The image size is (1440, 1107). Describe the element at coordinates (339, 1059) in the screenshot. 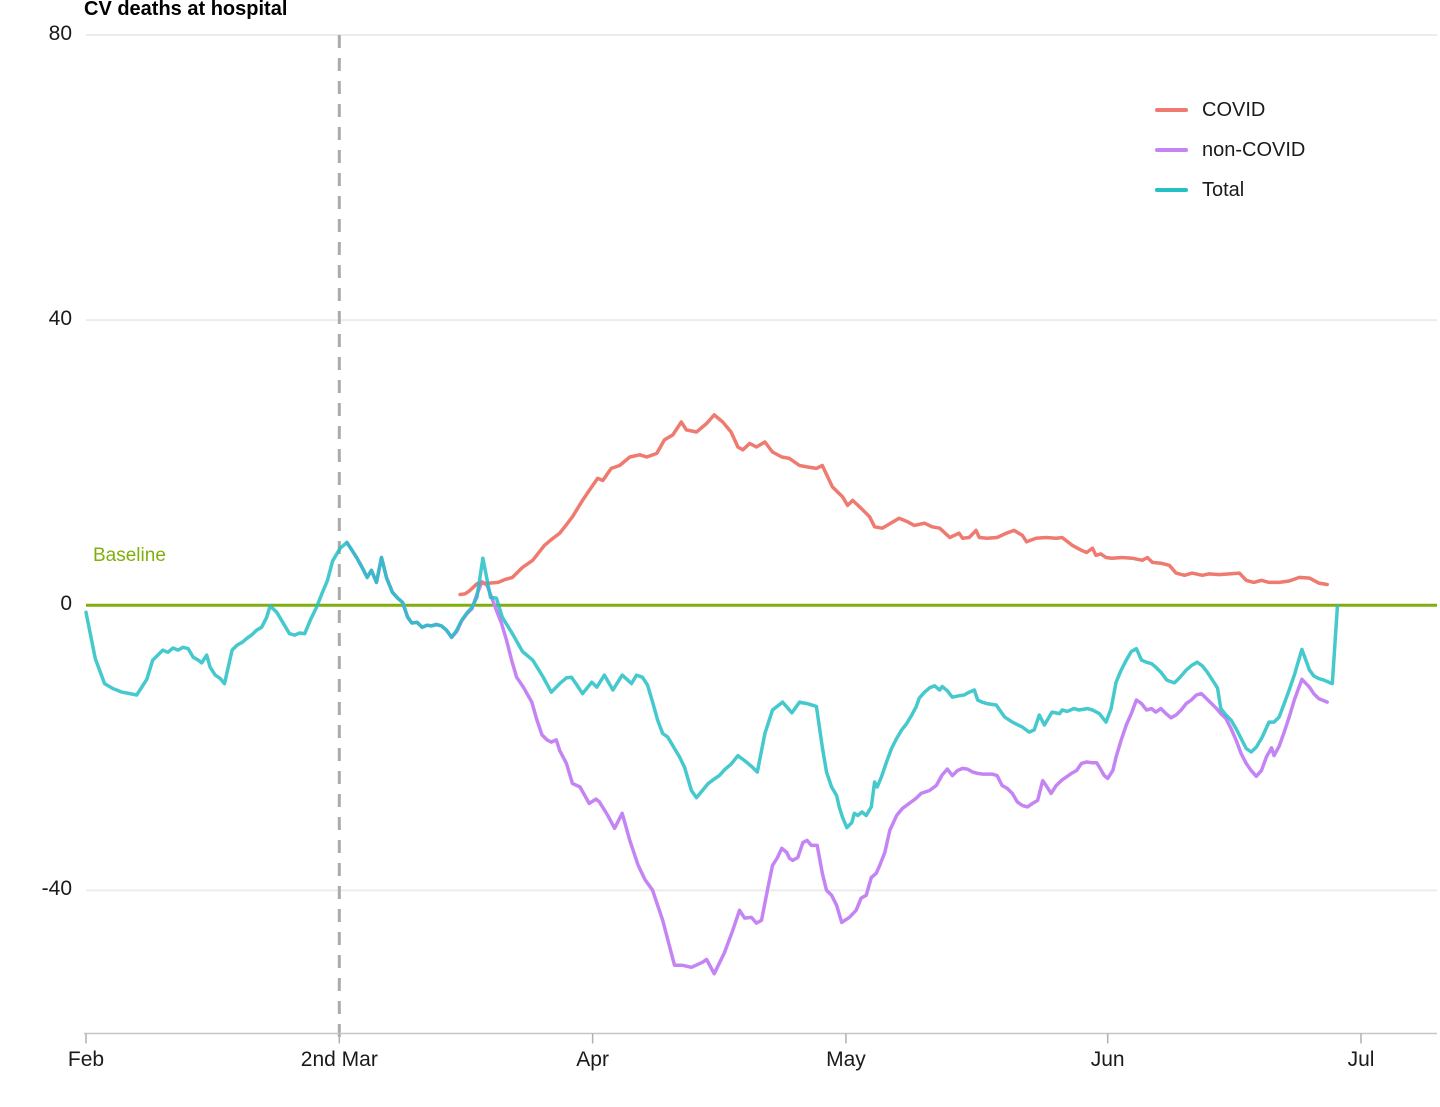

I see `x-tick-label: 2nd Mar` at that location.